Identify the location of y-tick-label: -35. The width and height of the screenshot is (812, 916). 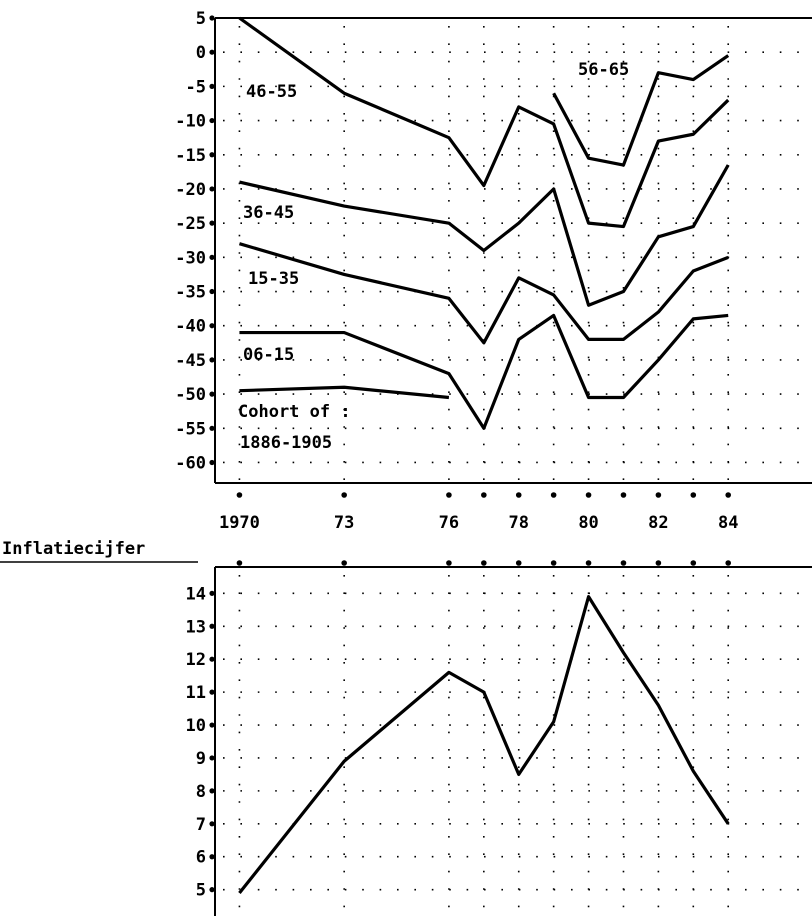
(190, 293).